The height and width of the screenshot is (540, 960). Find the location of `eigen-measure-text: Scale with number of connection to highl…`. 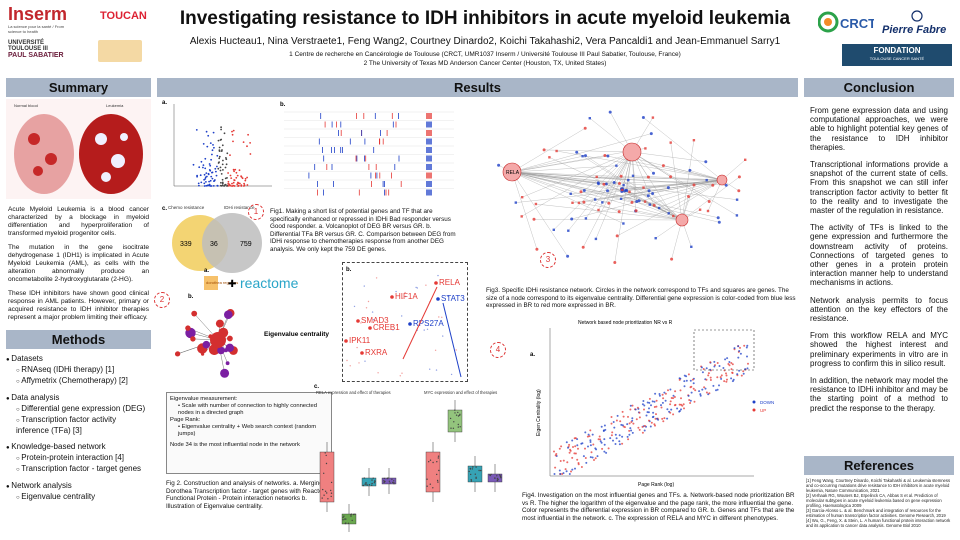

eigen-measure-text: Scale with number of connection to highl… is located at coordinates (247, 409).